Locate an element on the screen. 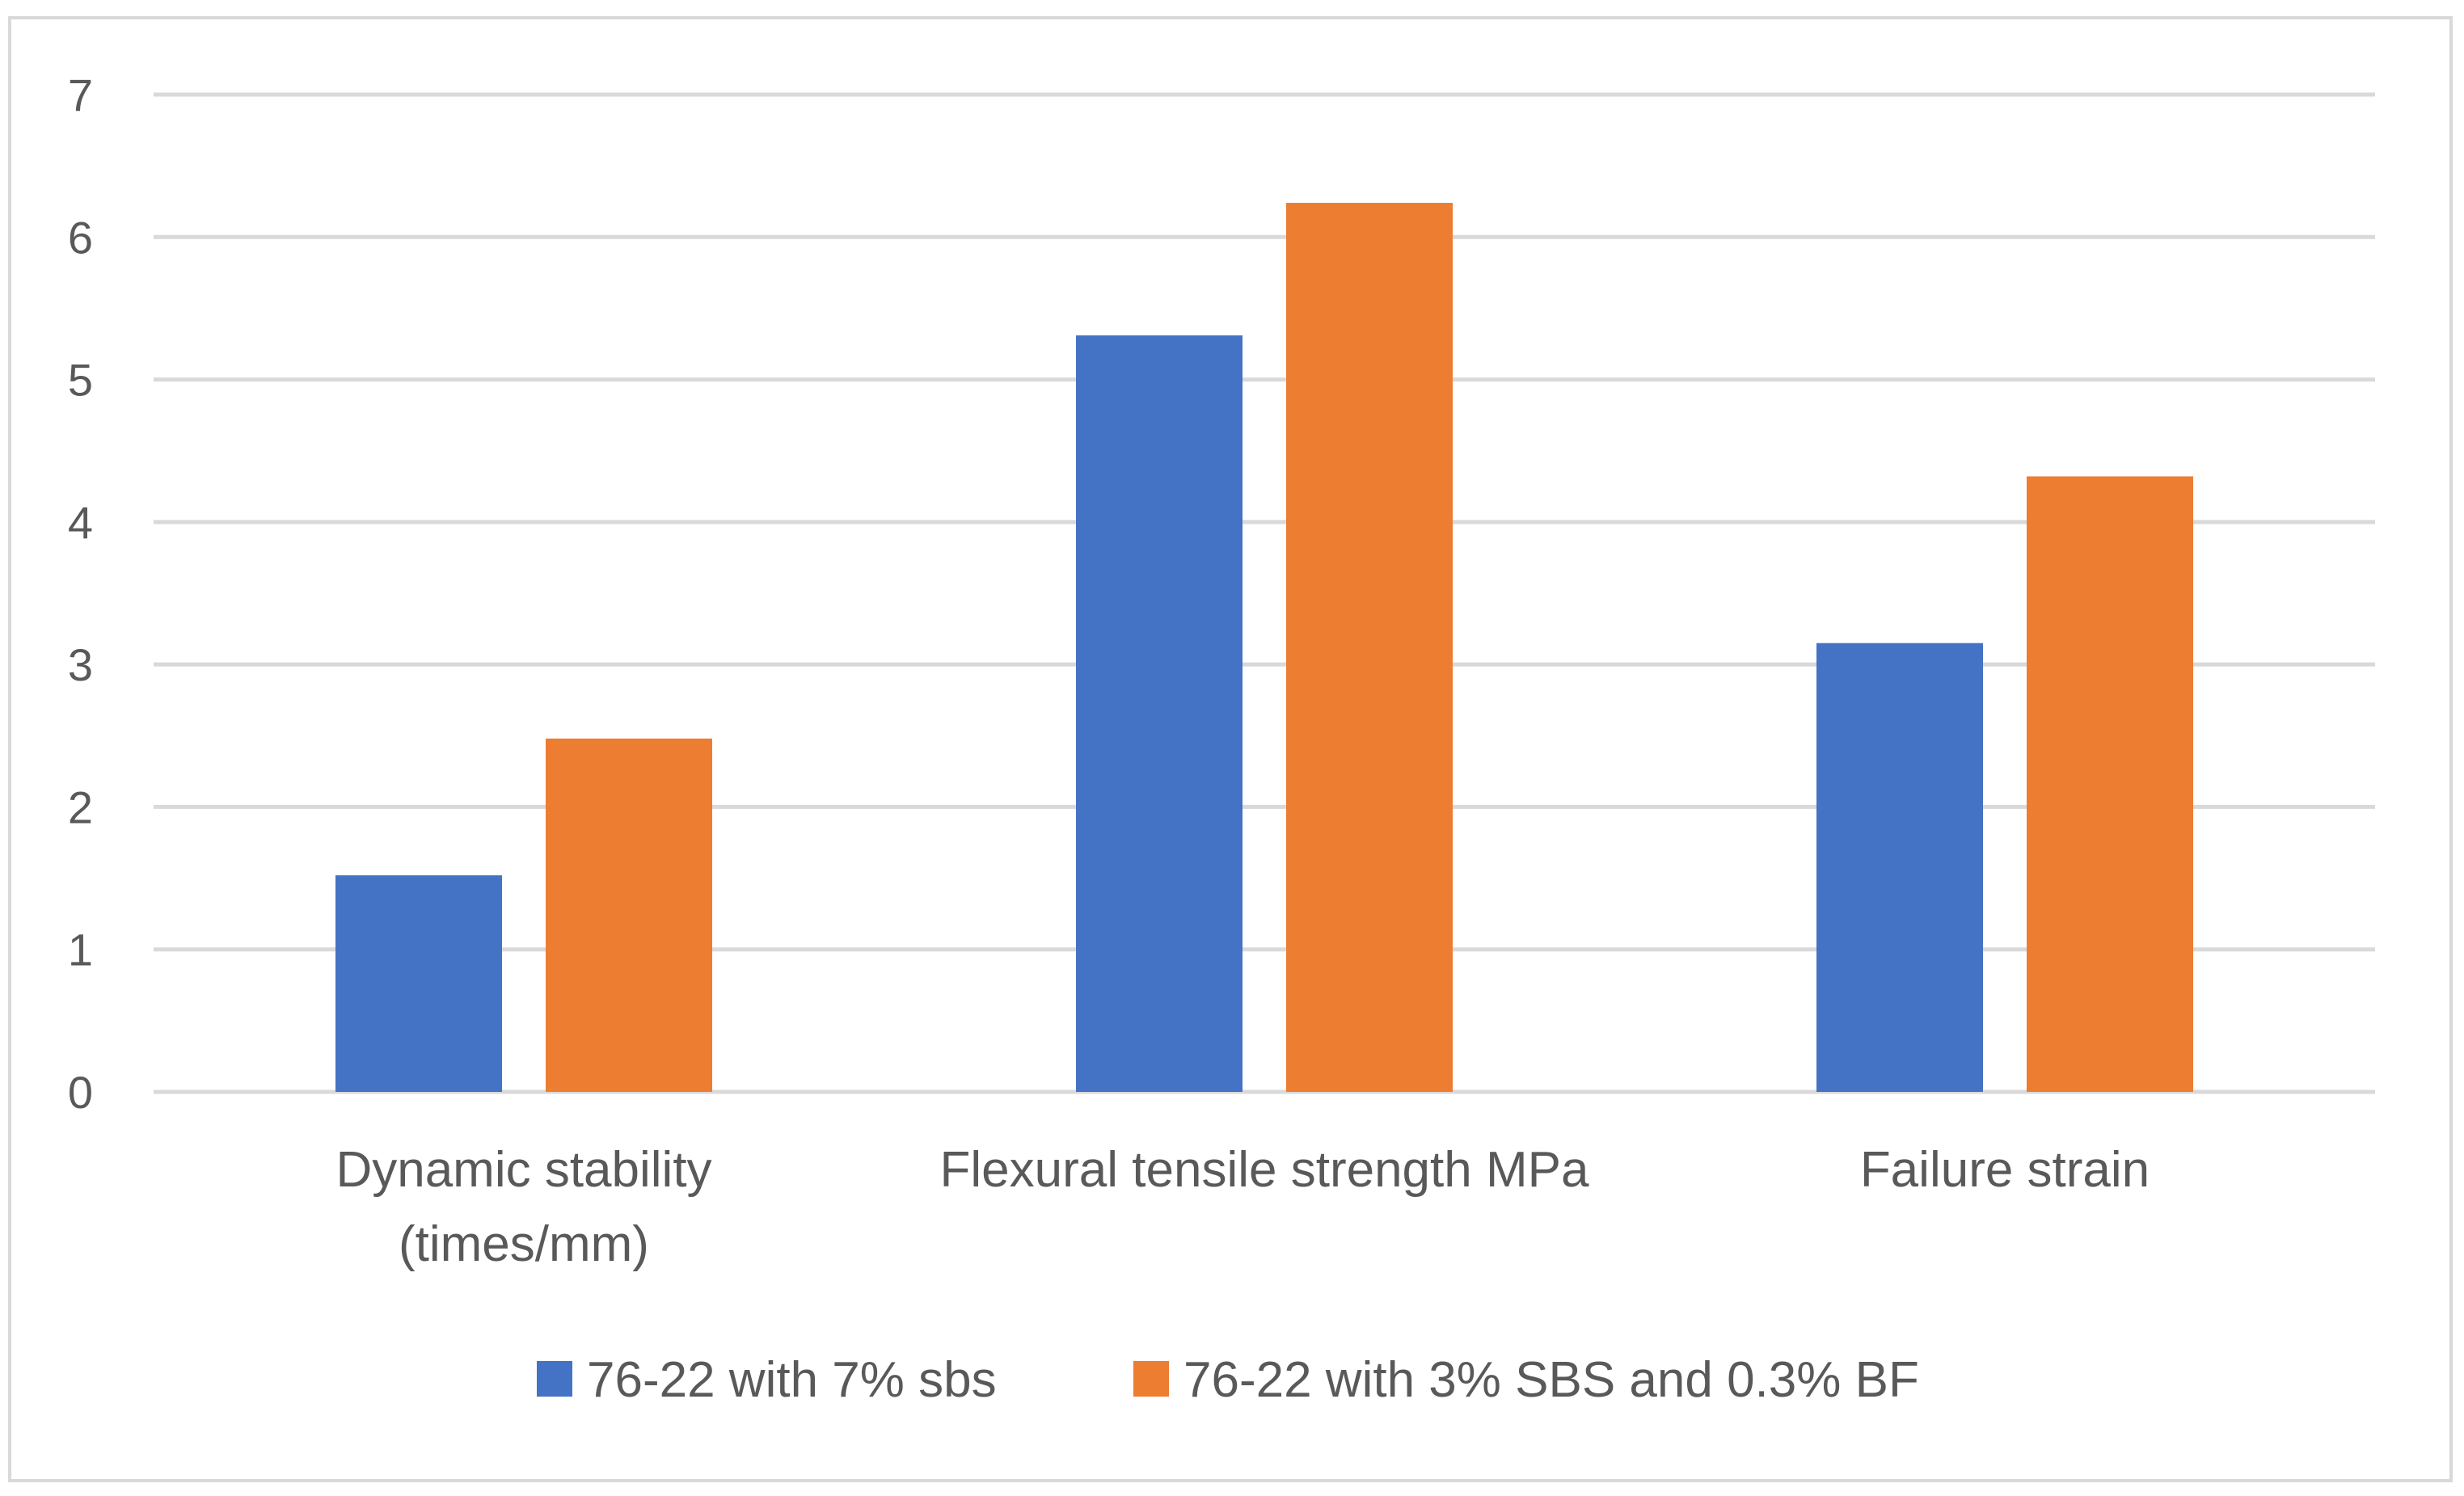 This screenshot has height=1496, width=2464. legend-label: 76-22 with 3% SBS and 0.3% BF is located at coordinates (1551, 1380).